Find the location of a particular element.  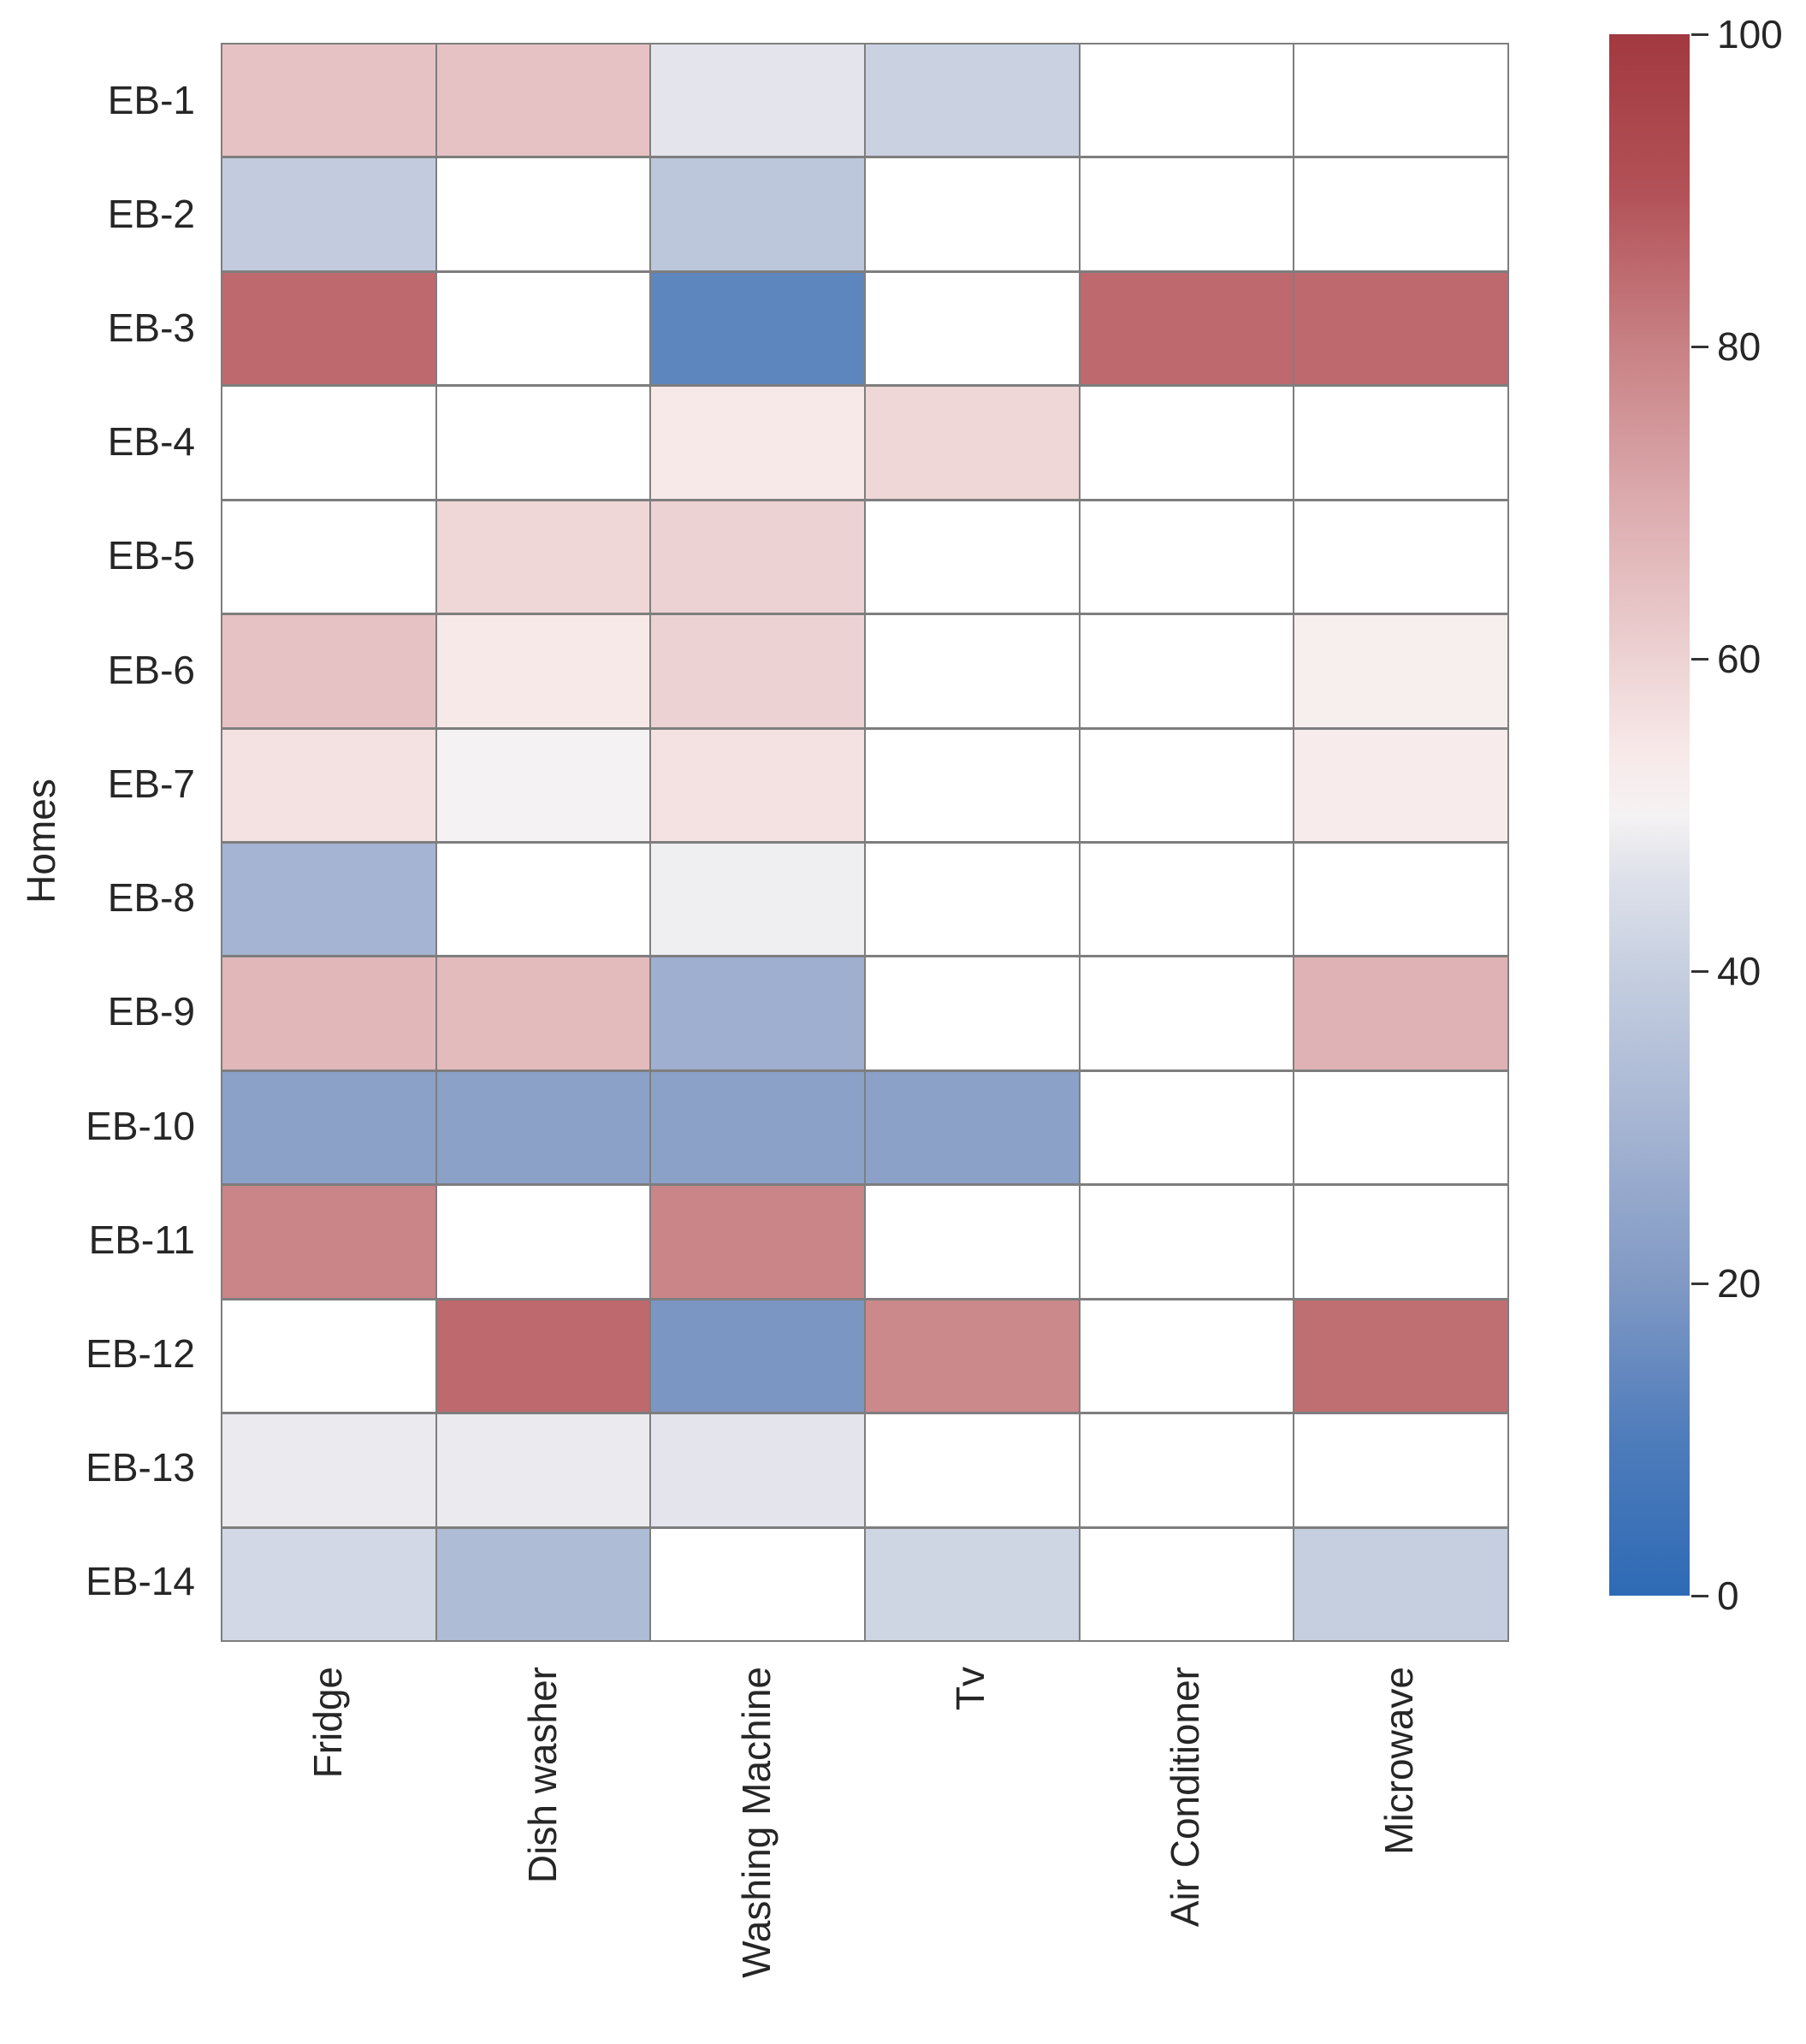

y-tick-label: EB-11 is located at coordinates (141, 1239).